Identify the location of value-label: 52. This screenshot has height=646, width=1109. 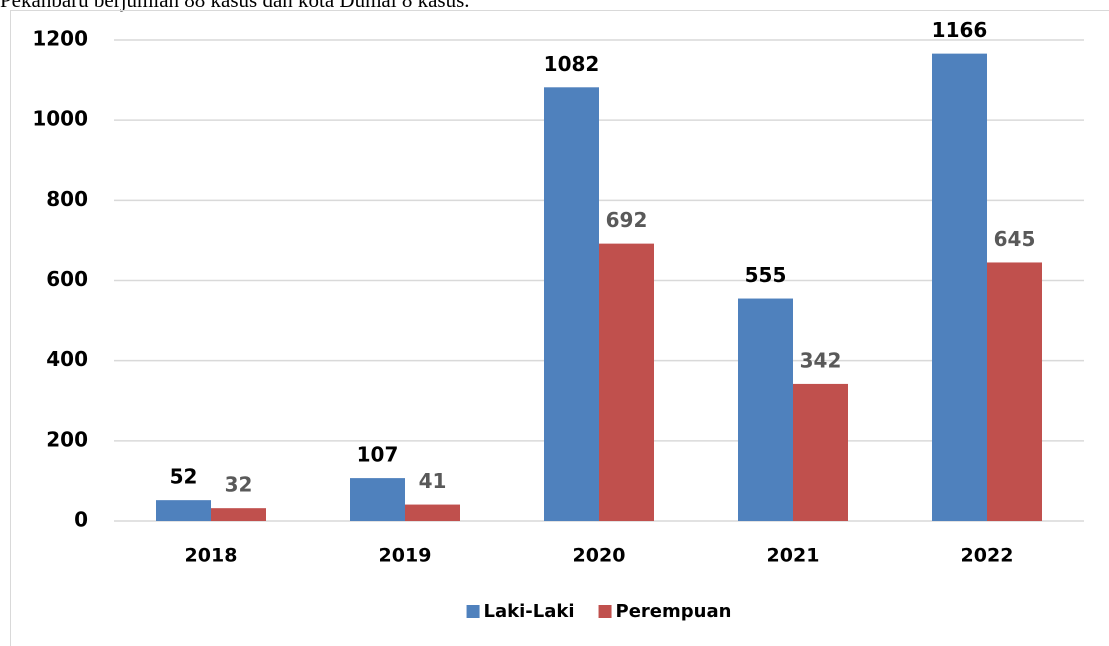
(184, 477).